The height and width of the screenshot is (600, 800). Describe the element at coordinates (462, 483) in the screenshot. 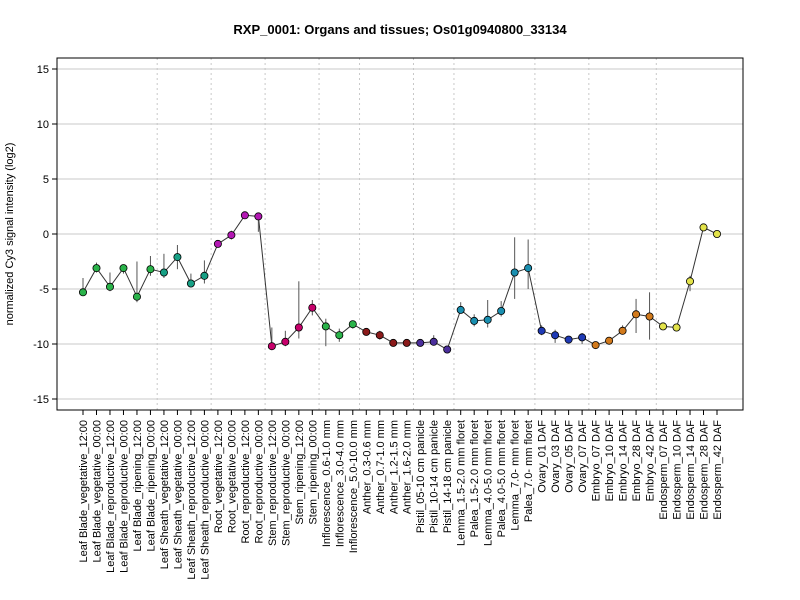

I see `x-tick-label: Lemma_1.5-2.0 mm floret` at that location.